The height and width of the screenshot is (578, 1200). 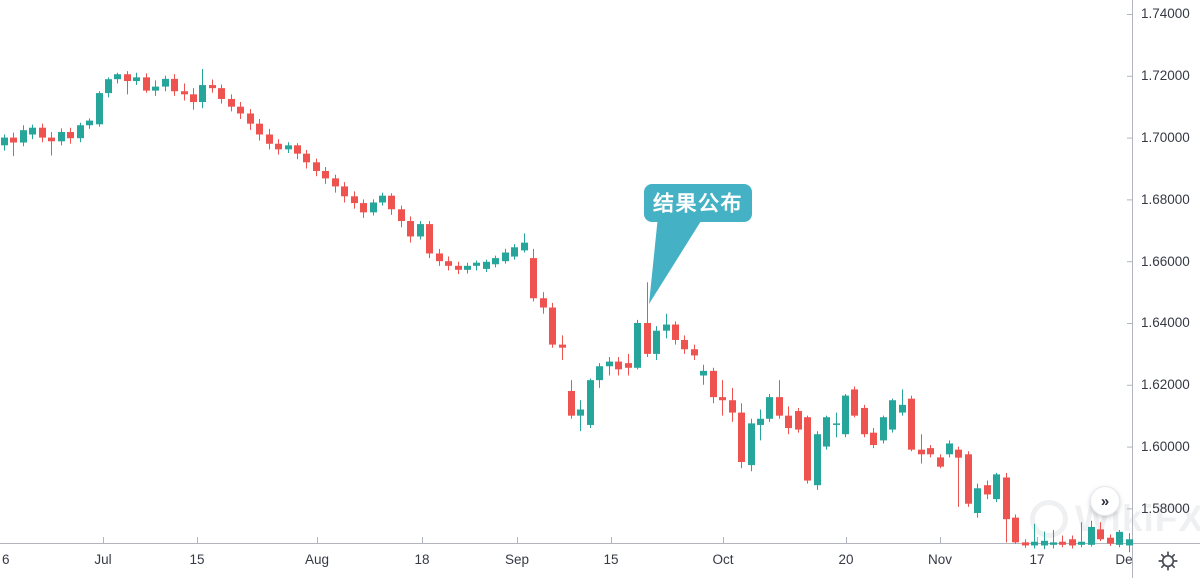 I want to click on time-axis-label: 20, so click(x=846, y=559).